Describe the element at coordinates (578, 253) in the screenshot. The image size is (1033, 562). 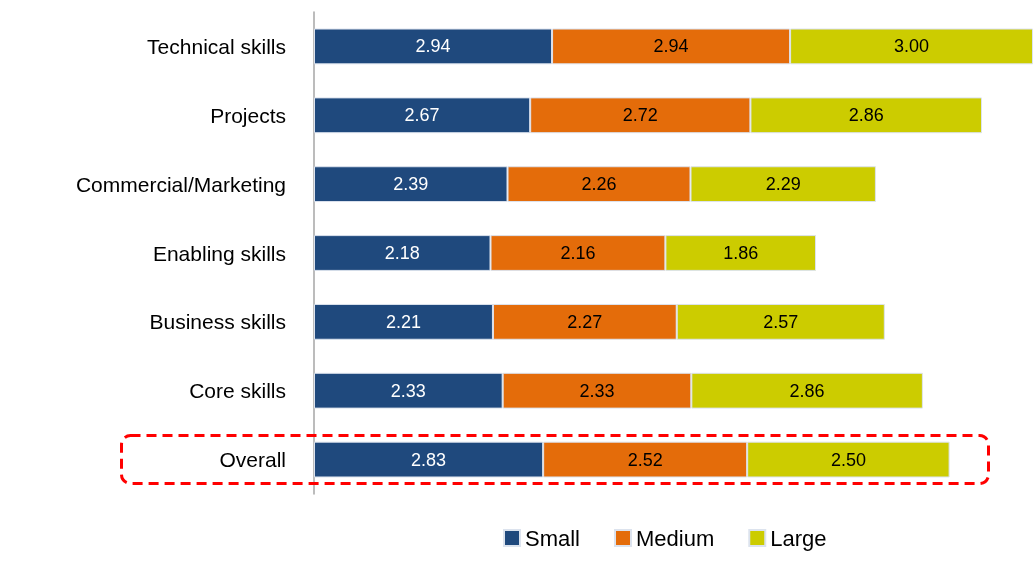
I see `data-label: 2.16` at that location.